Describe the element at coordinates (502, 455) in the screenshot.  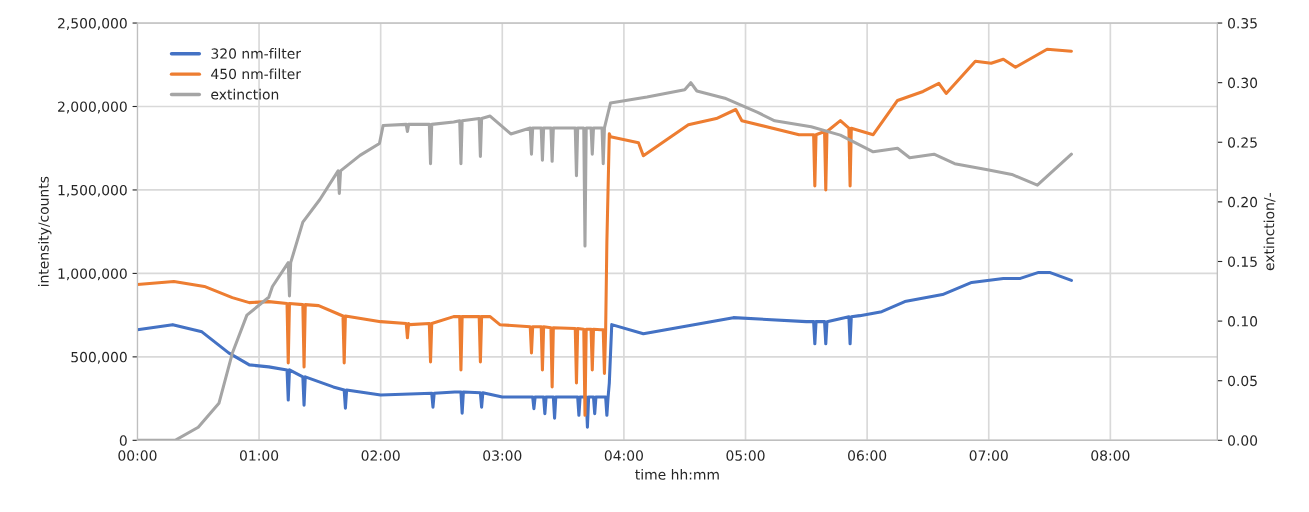
I see `x-tick-label: 03:00` at that location.